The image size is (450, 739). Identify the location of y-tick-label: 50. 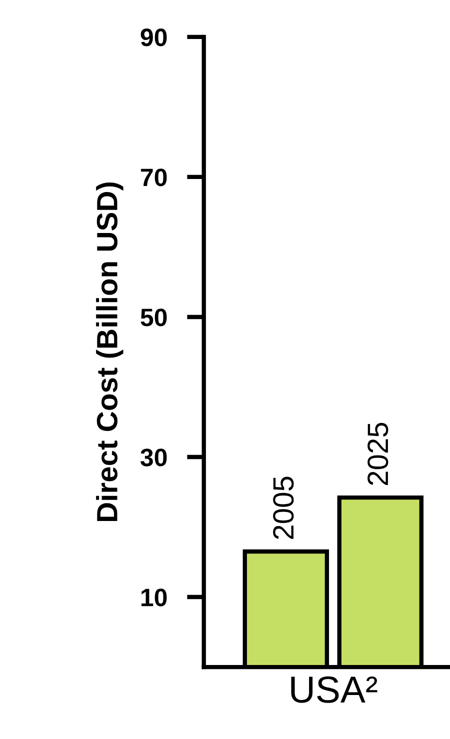
(153, 317).